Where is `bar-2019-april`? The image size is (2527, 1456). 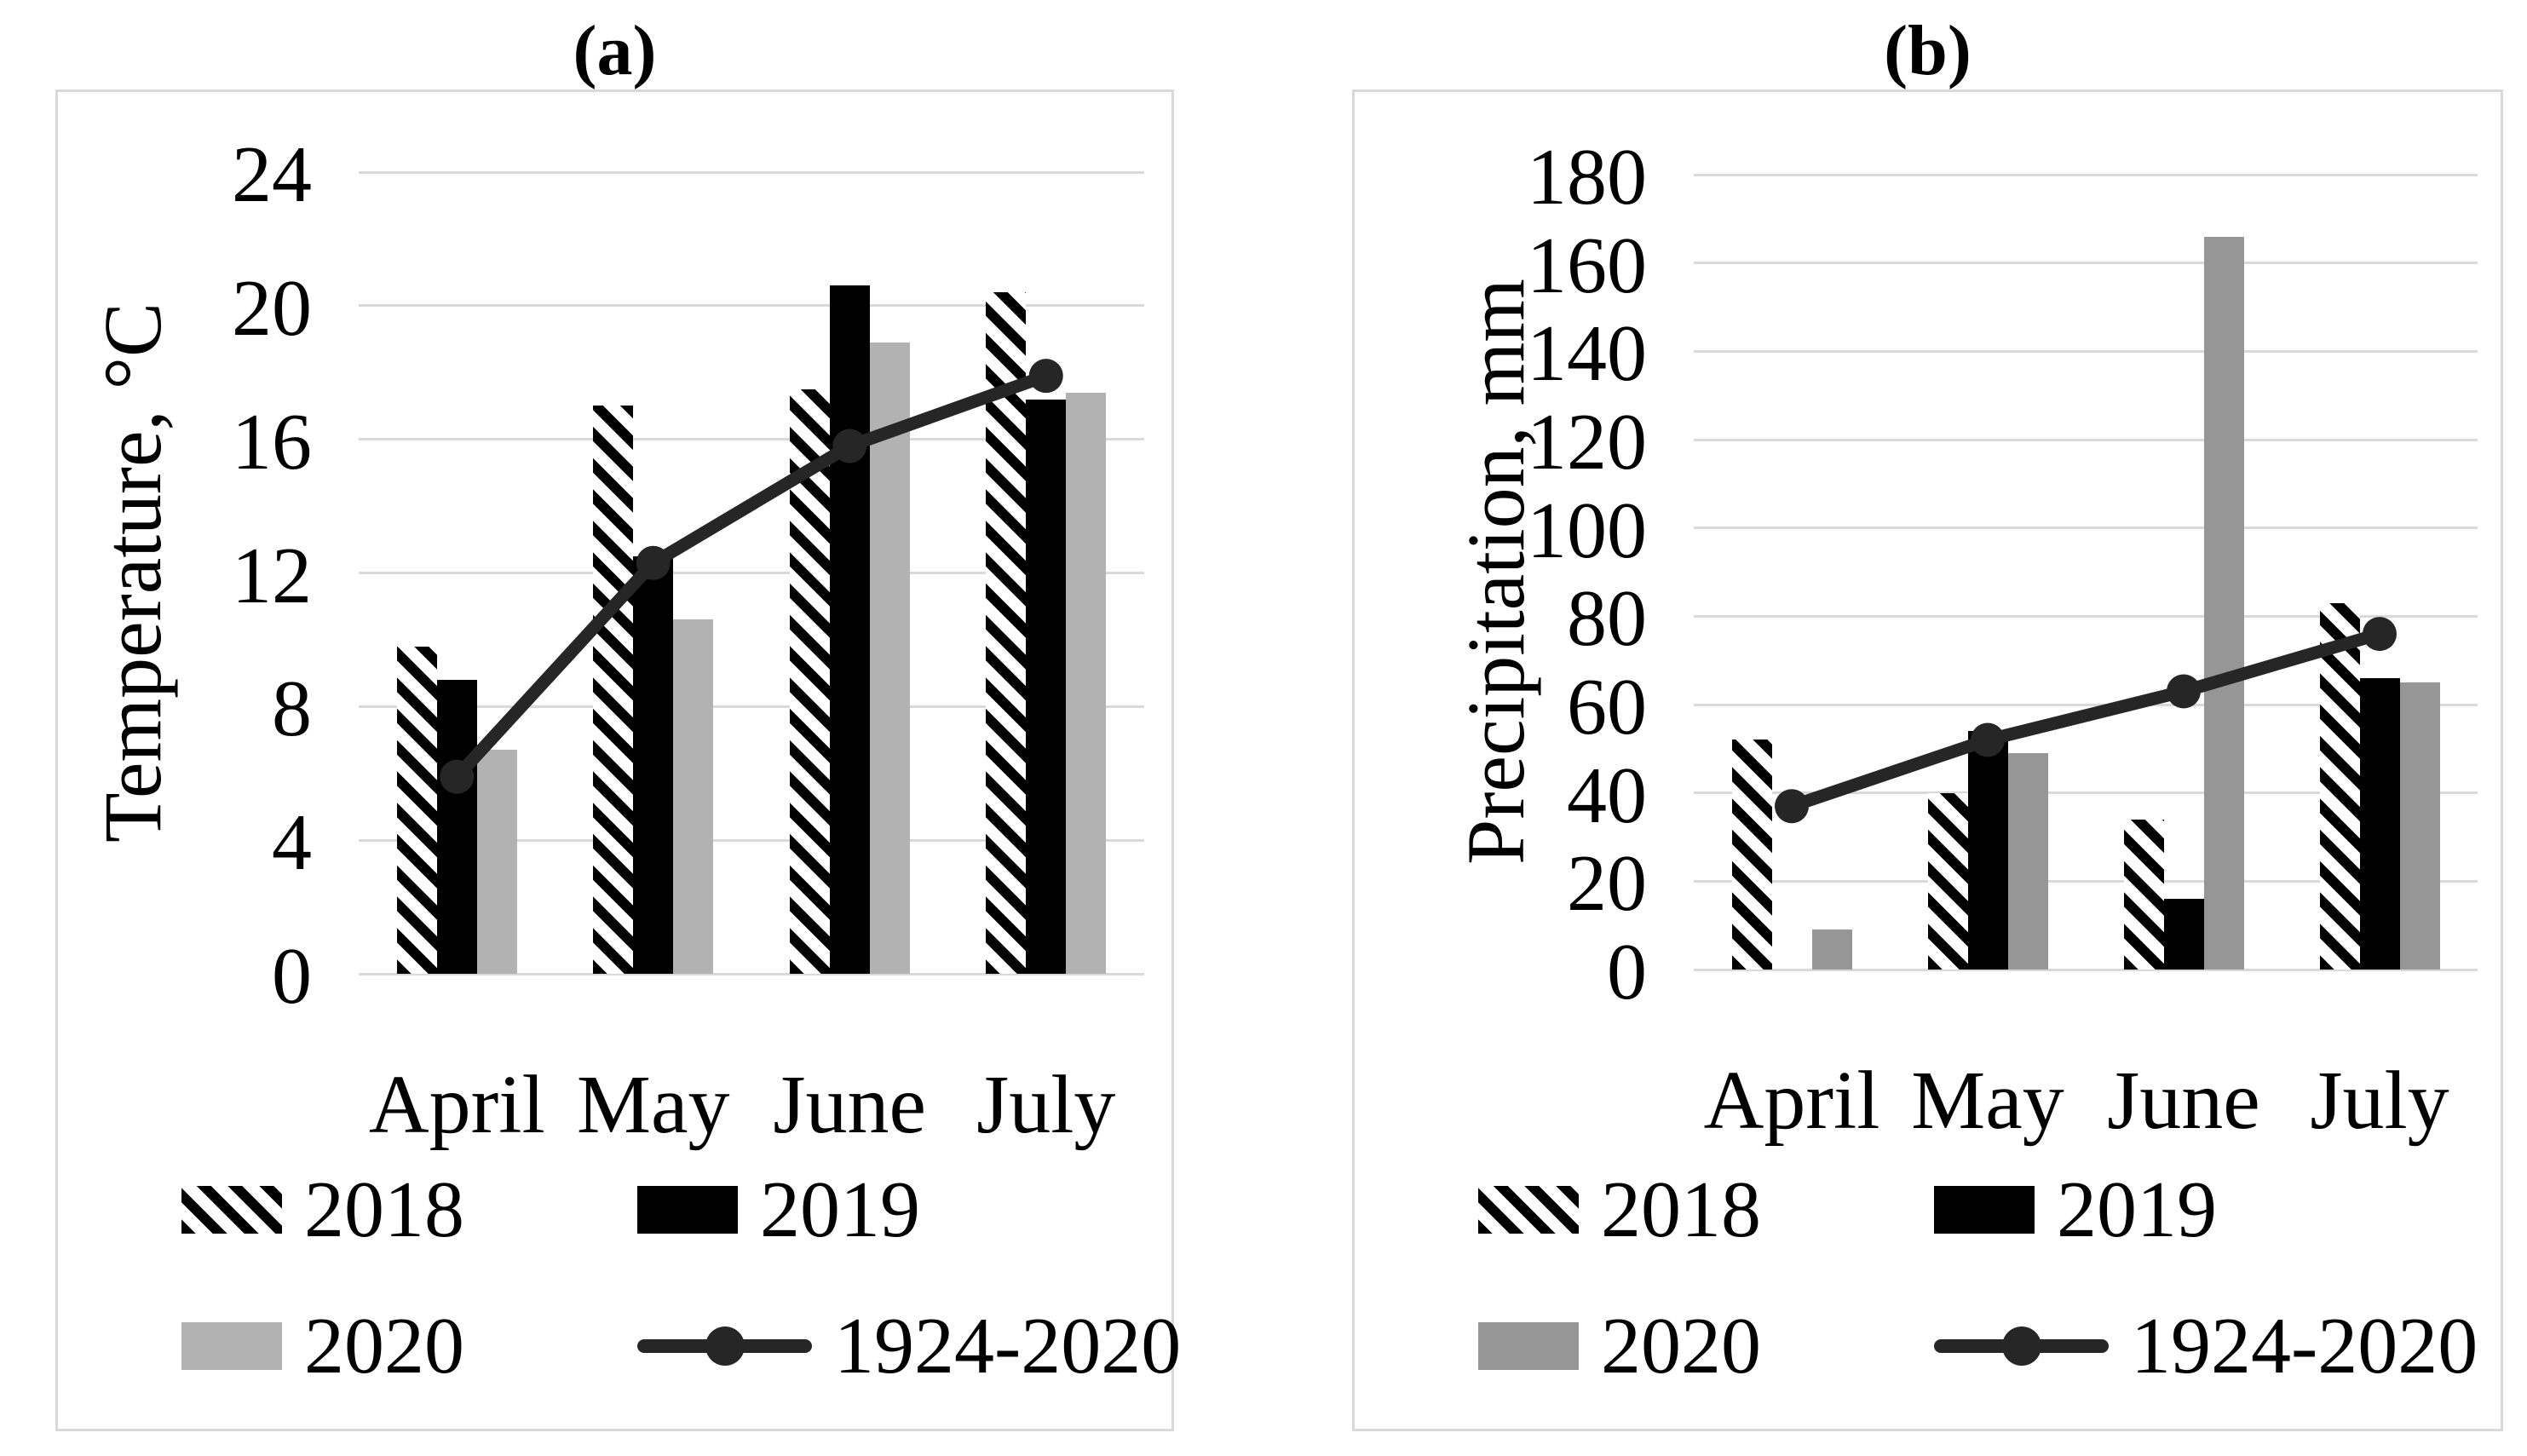 bar-2019-april is located at coordinates (457, 826).